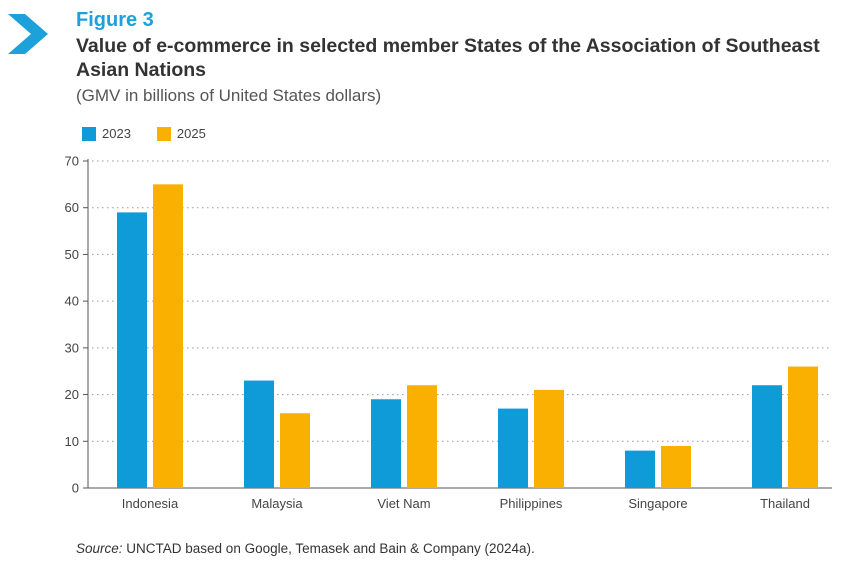 The image size is (868, 571). What do you see at coordinates (72, 347) in the screenshot?
I see `y-tick-label-30: 30` at bounding box center [72, 347].